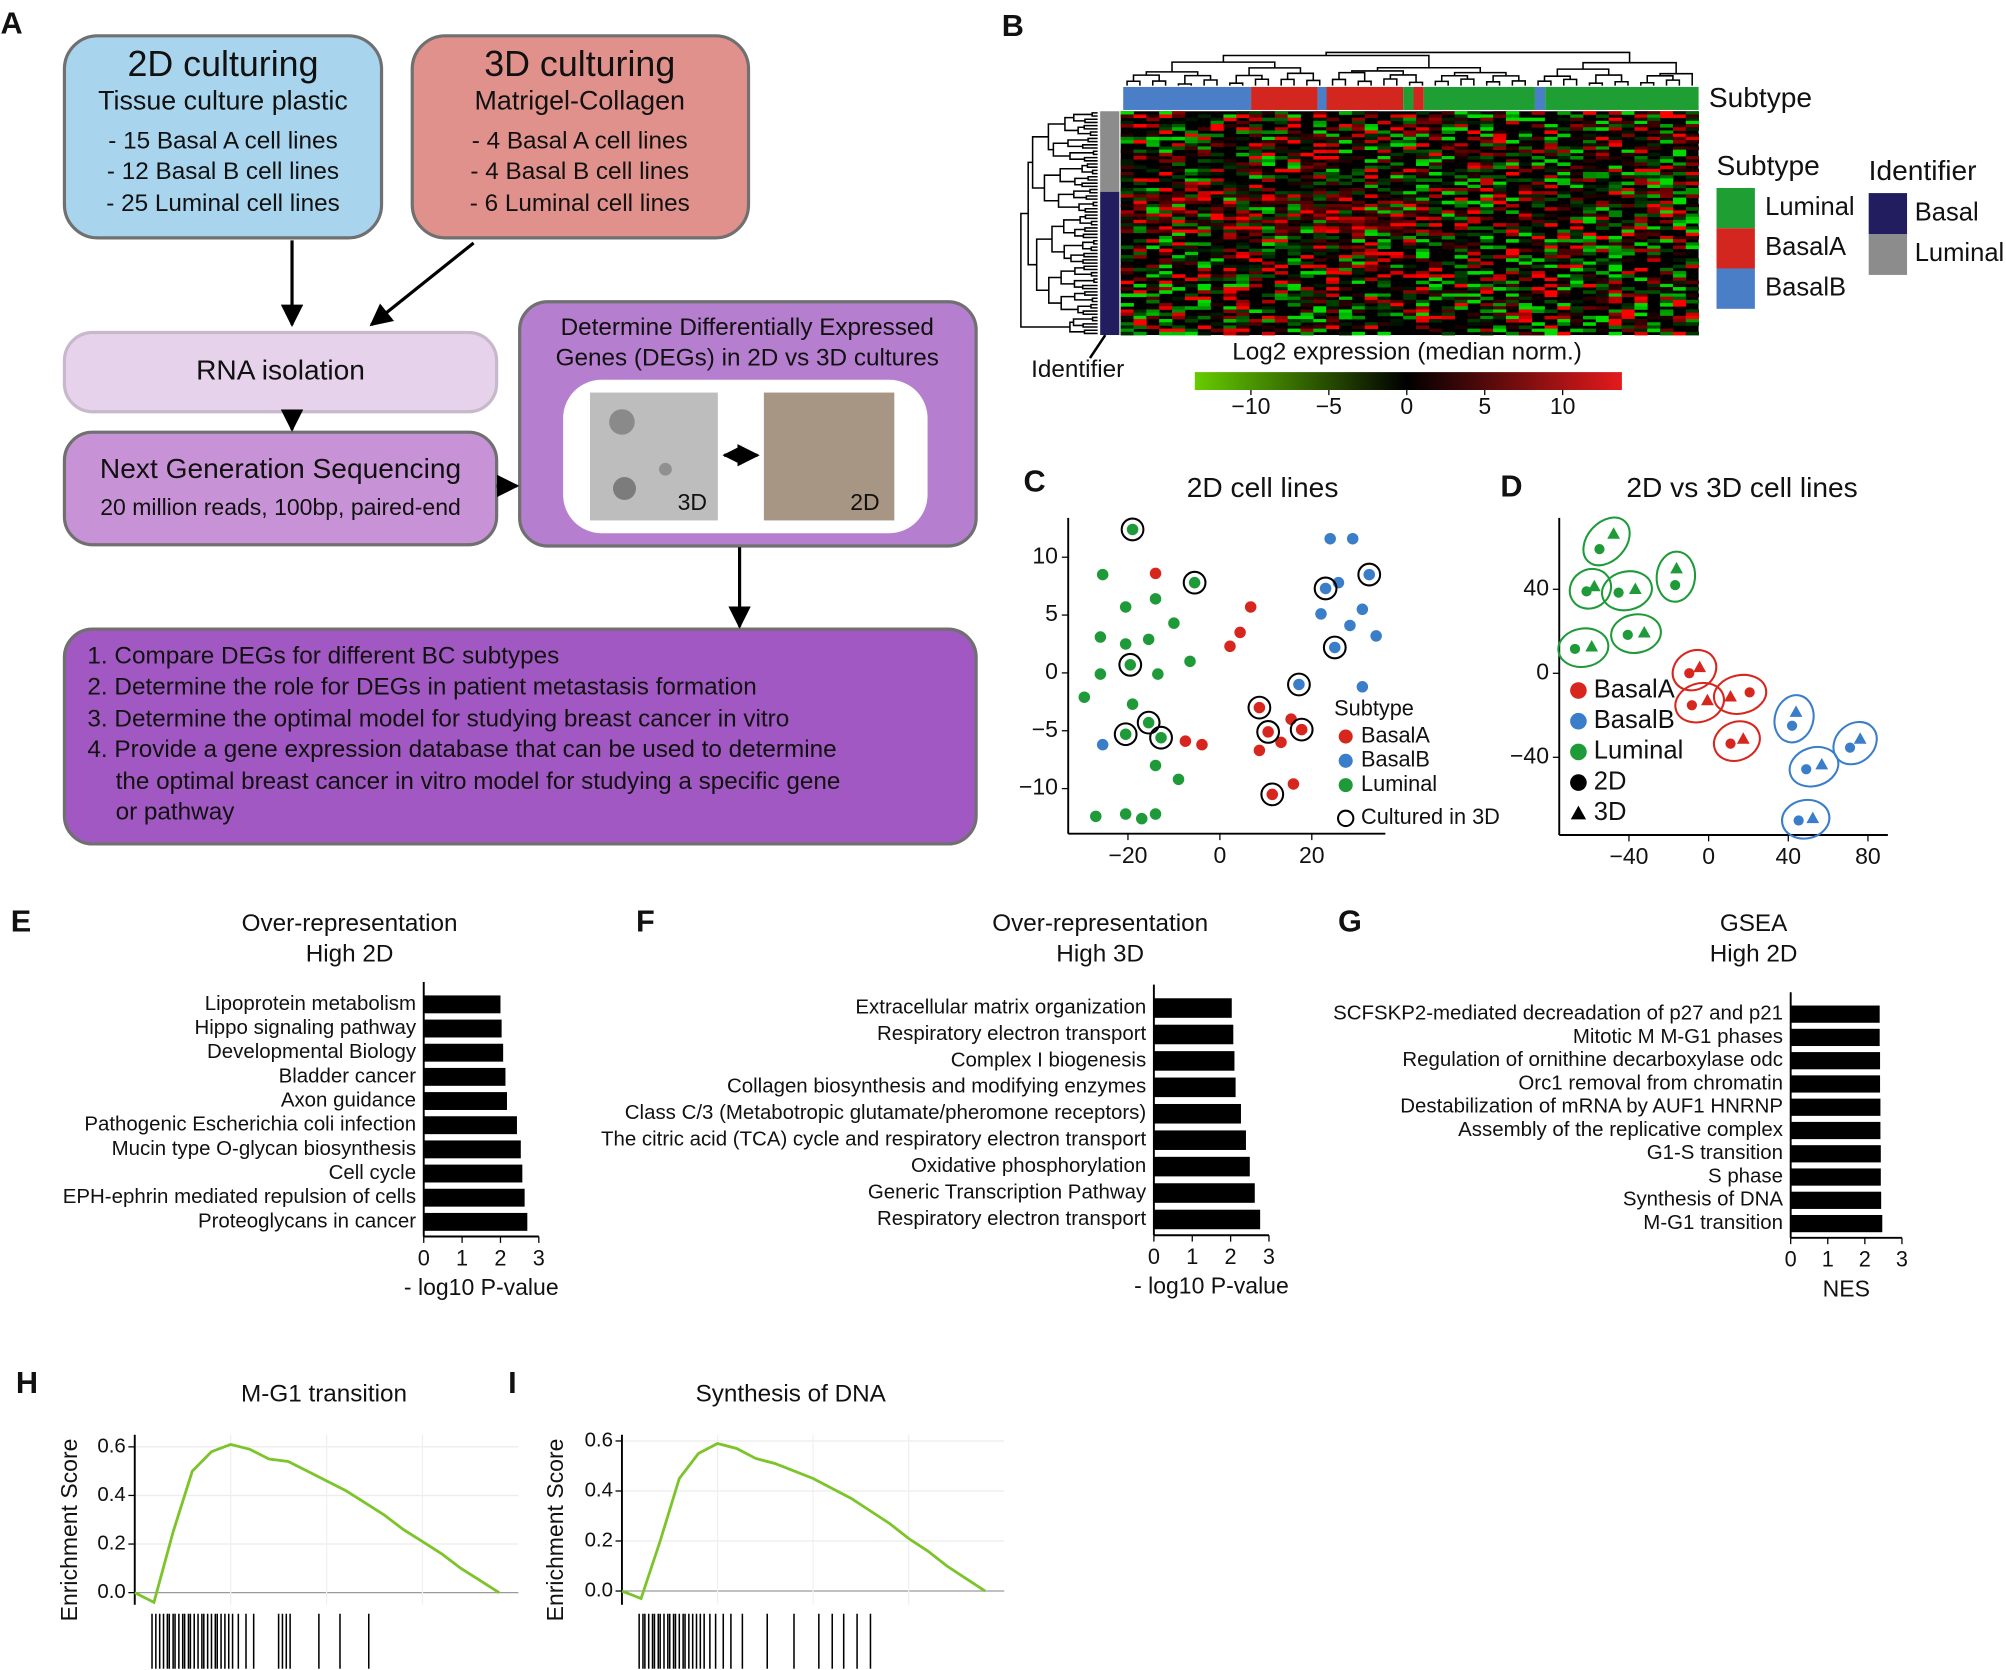 The image size is (2006, 1670). I want to click on photo-2d, so click(829, 456).